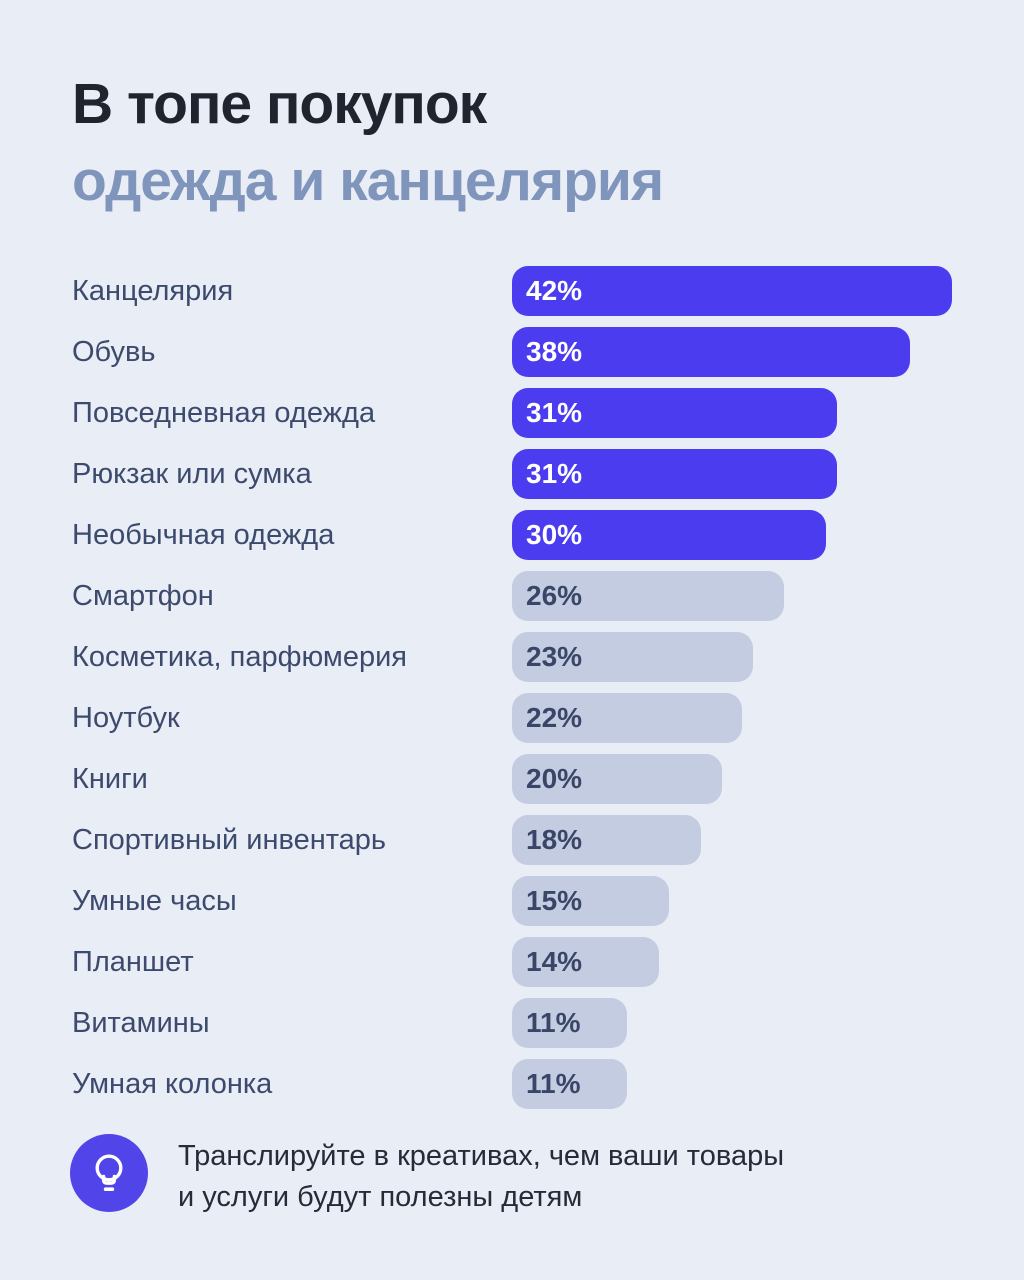  I want to click on bar-track: 42%, so click(732, 291).